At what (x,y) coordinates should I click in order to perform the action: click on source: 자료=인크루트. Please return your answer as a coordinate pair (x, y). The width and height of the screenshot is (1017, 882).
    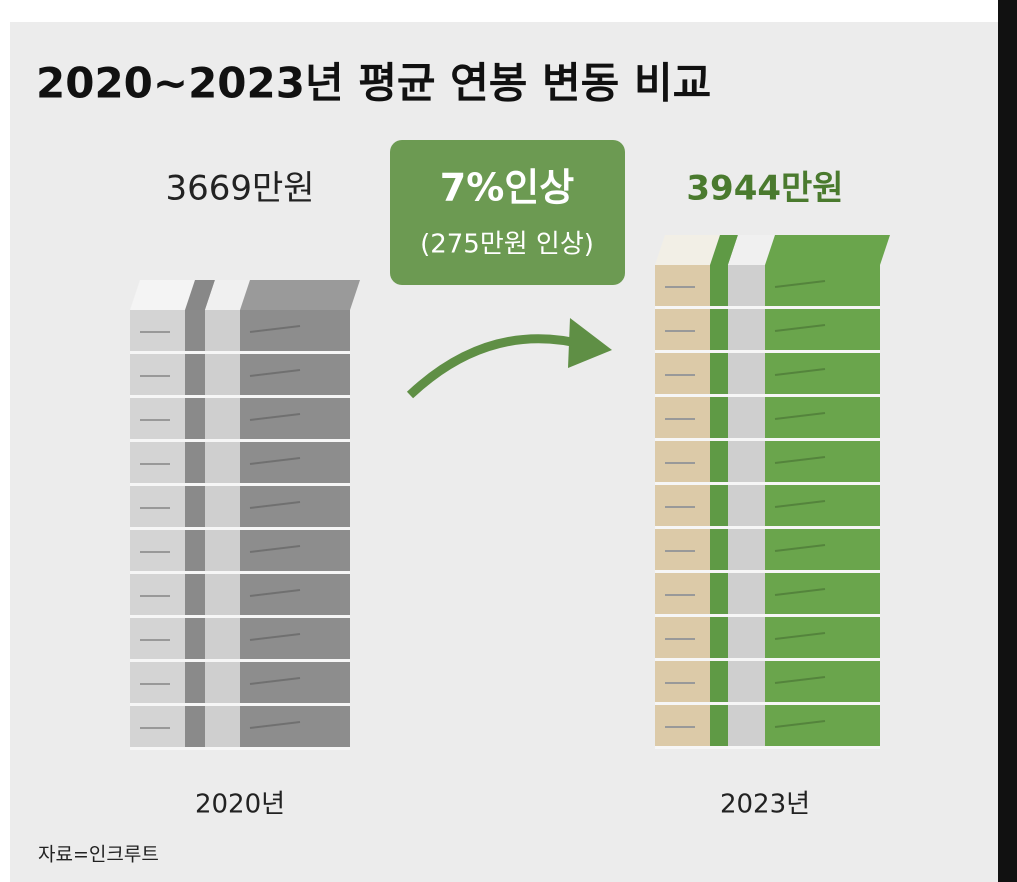
    Looking at the image, I should click on (98, 855).